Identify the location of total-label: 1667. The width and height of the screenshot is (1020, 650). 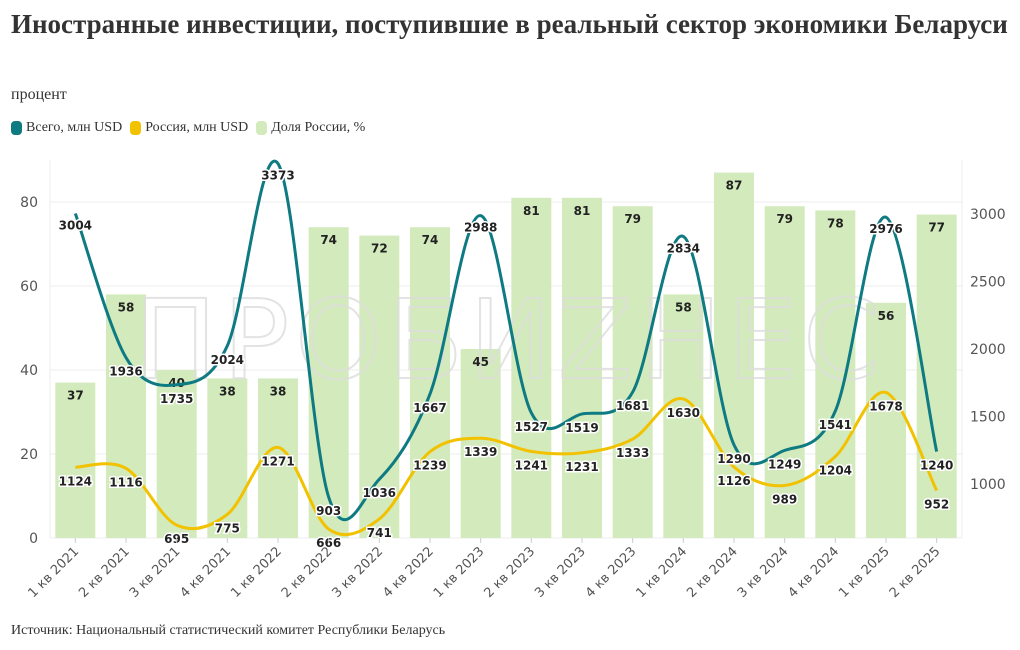
(429, 408).